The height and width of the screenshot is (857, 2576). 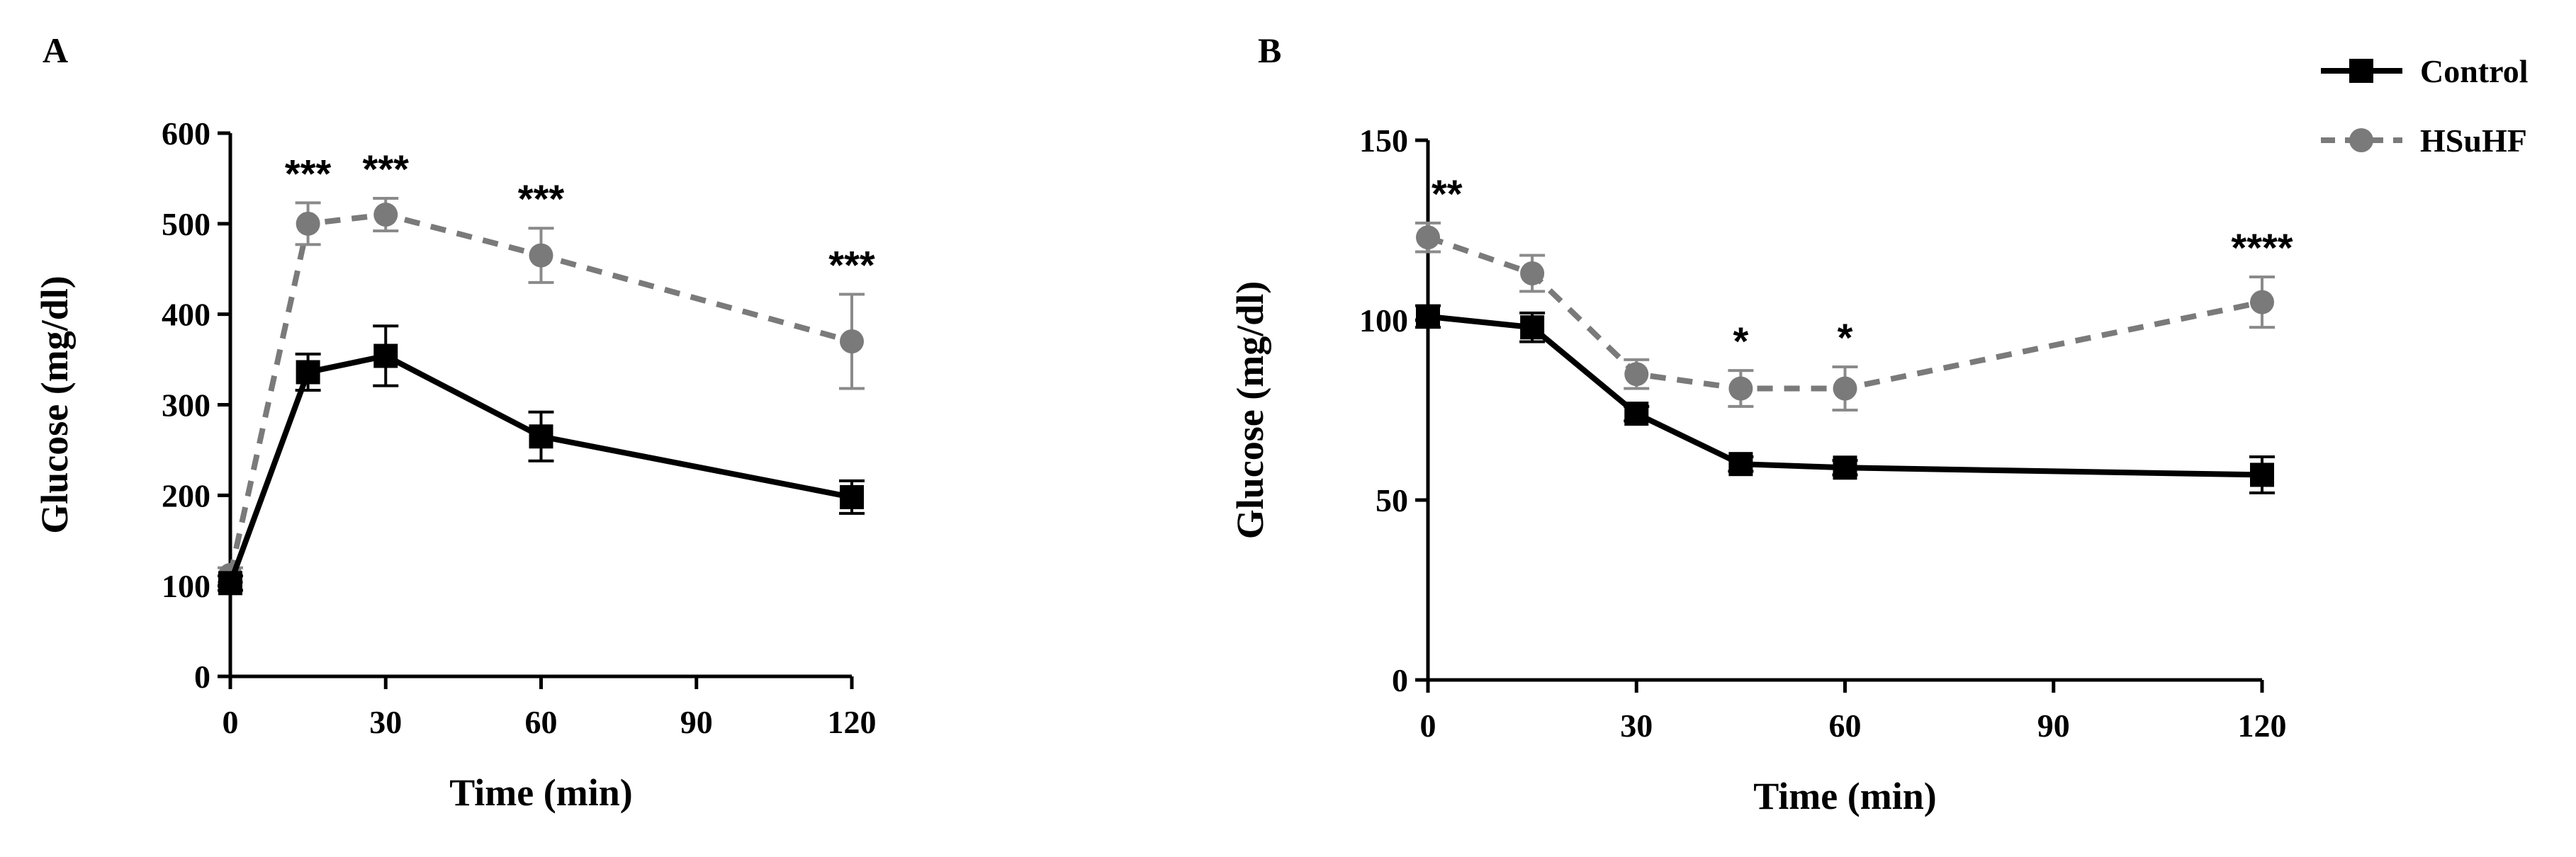 What do you see at coordinates (2425, 106) in the screenshot?
I see `legend: Control HSuHF` at bounding box center [2425, 106].